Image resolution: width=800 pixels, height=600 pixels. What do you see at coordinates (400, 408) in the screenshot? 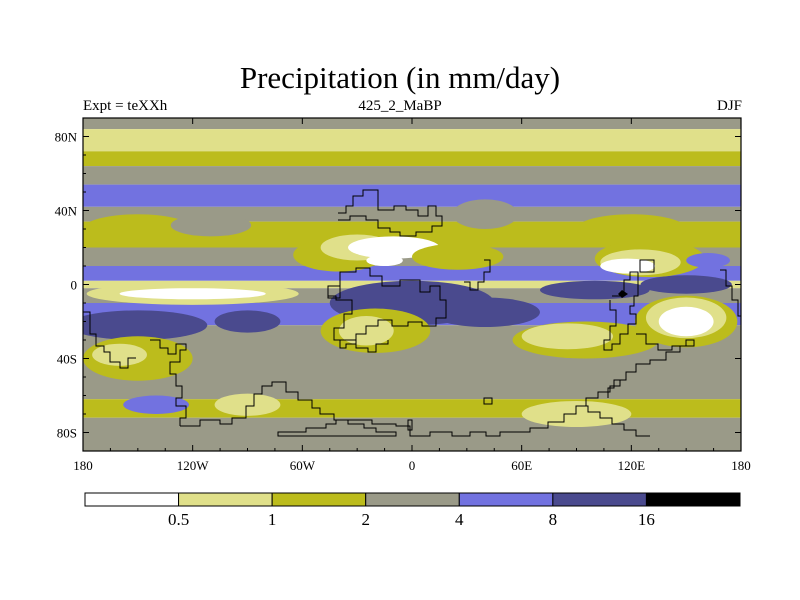
I see `coastline-antarctica` at bounding box center [400, 408].